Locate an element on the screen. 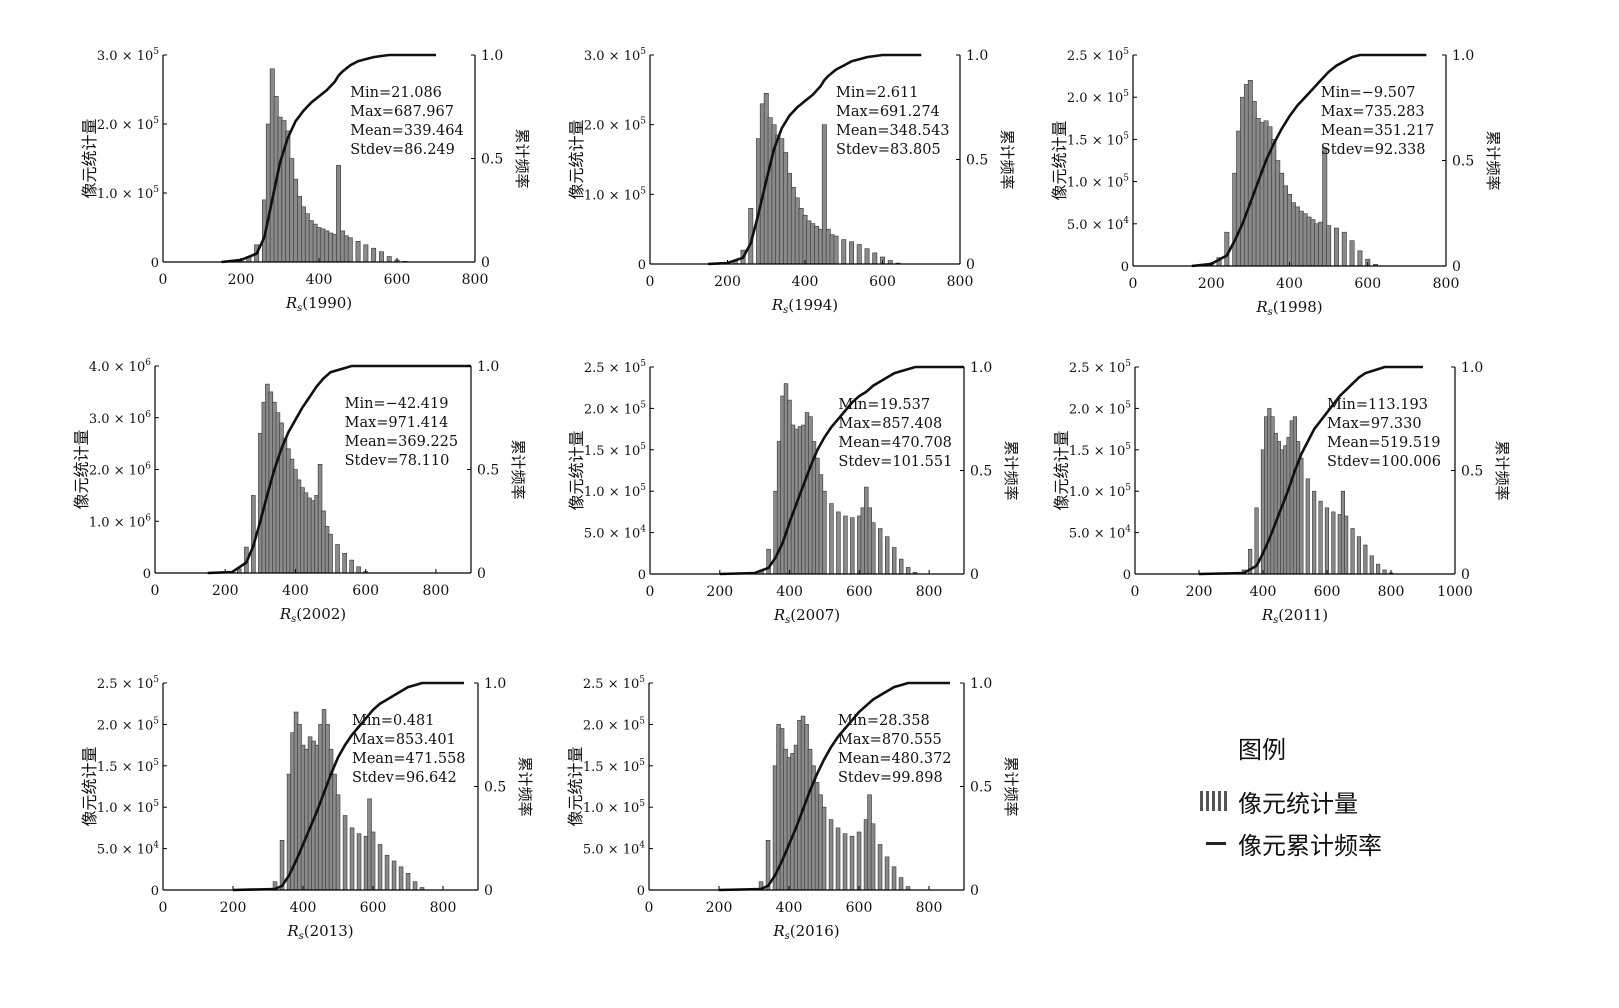 The image size is (1619, 1008). legend-item-label: 像元统计量 is located at coordinates (1298, 803).